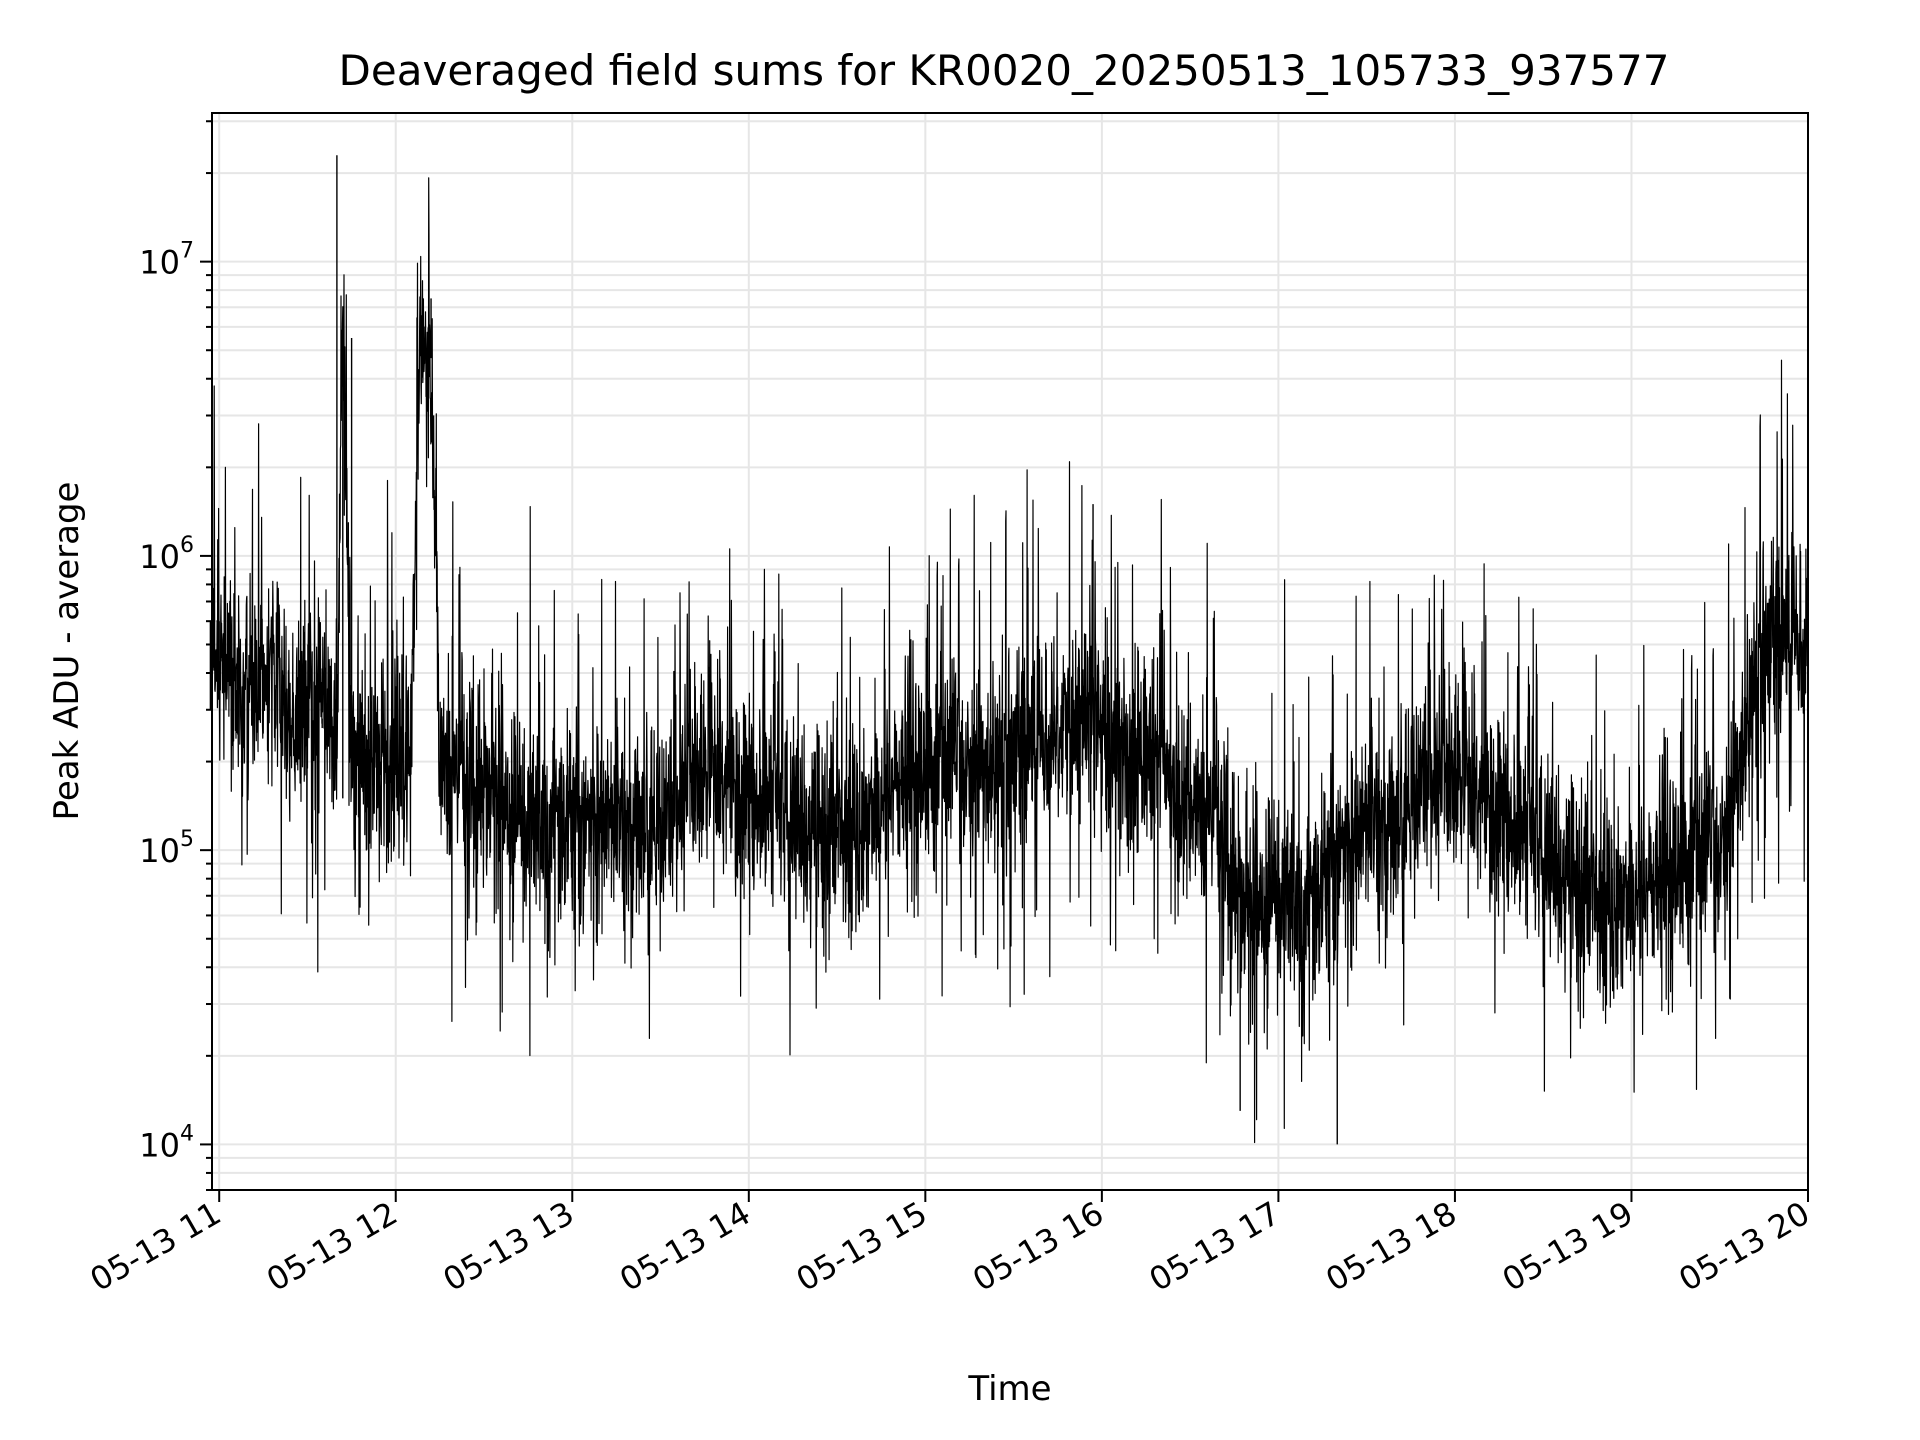 The width and height of the screenshot is (1920, 1440). Describe the element at coordinates (156, 1246) in the screenshot. I see `x-tick-label: 05-13 11` at that location.